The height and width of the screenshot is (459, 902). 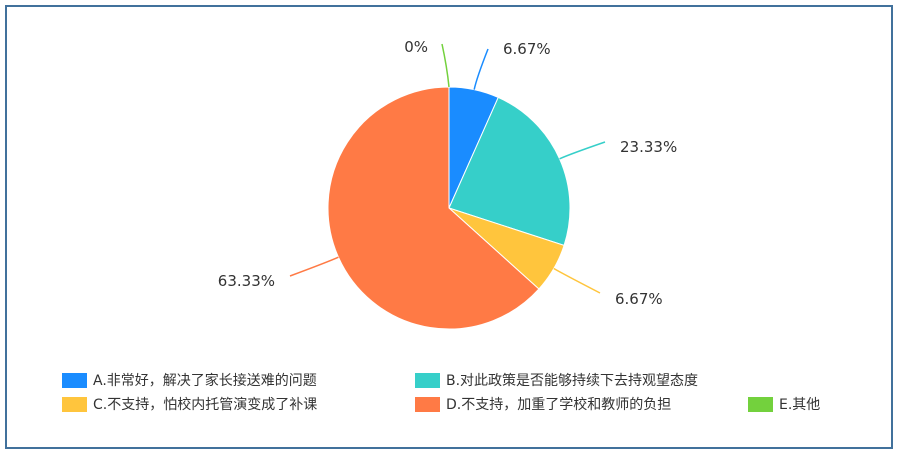 I want to click on legend-item-d: D.不支持，加重了学校和教师的负担, so click(x=543, y=404).